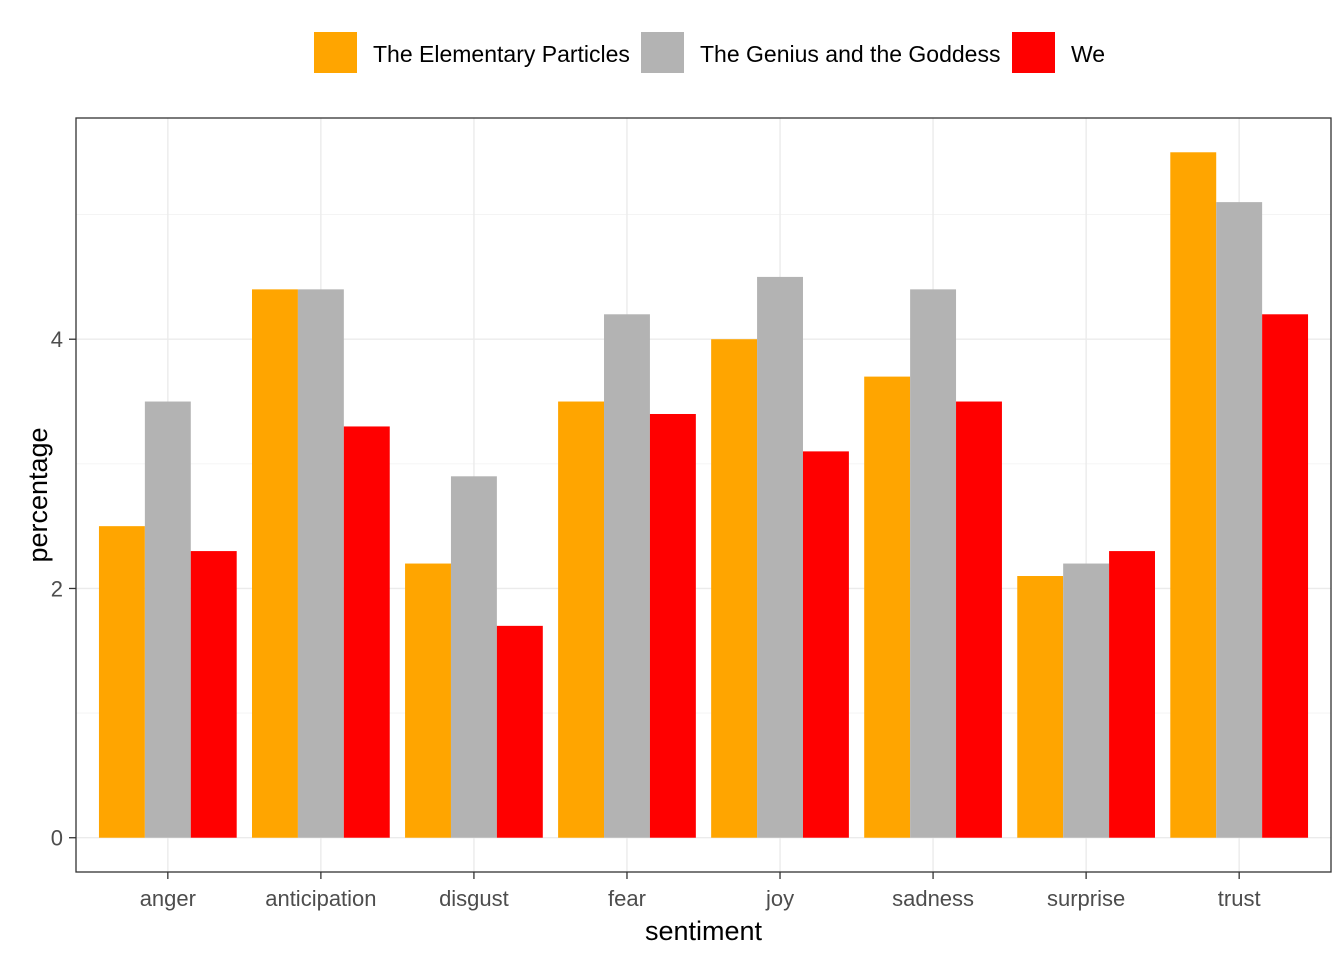 The height and width of the screenshot is (965, 1344). What do you see at coordinates (704, 931) in the screenshot?
I see `x-axis-title: sentiment` at bounding box center [704, 931].